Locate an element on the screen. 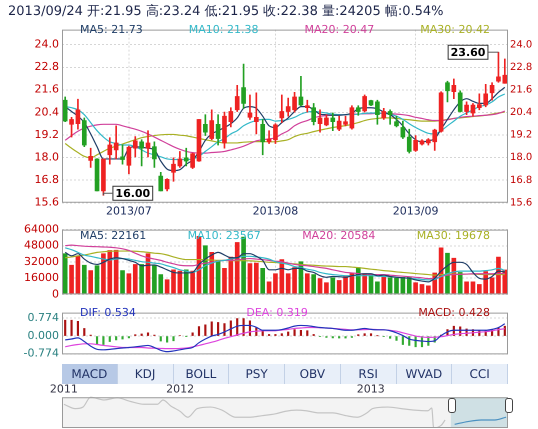 This screenshot has width=538, height=429. y-tick-label: 19.2 is located at coordinates (46, 134).